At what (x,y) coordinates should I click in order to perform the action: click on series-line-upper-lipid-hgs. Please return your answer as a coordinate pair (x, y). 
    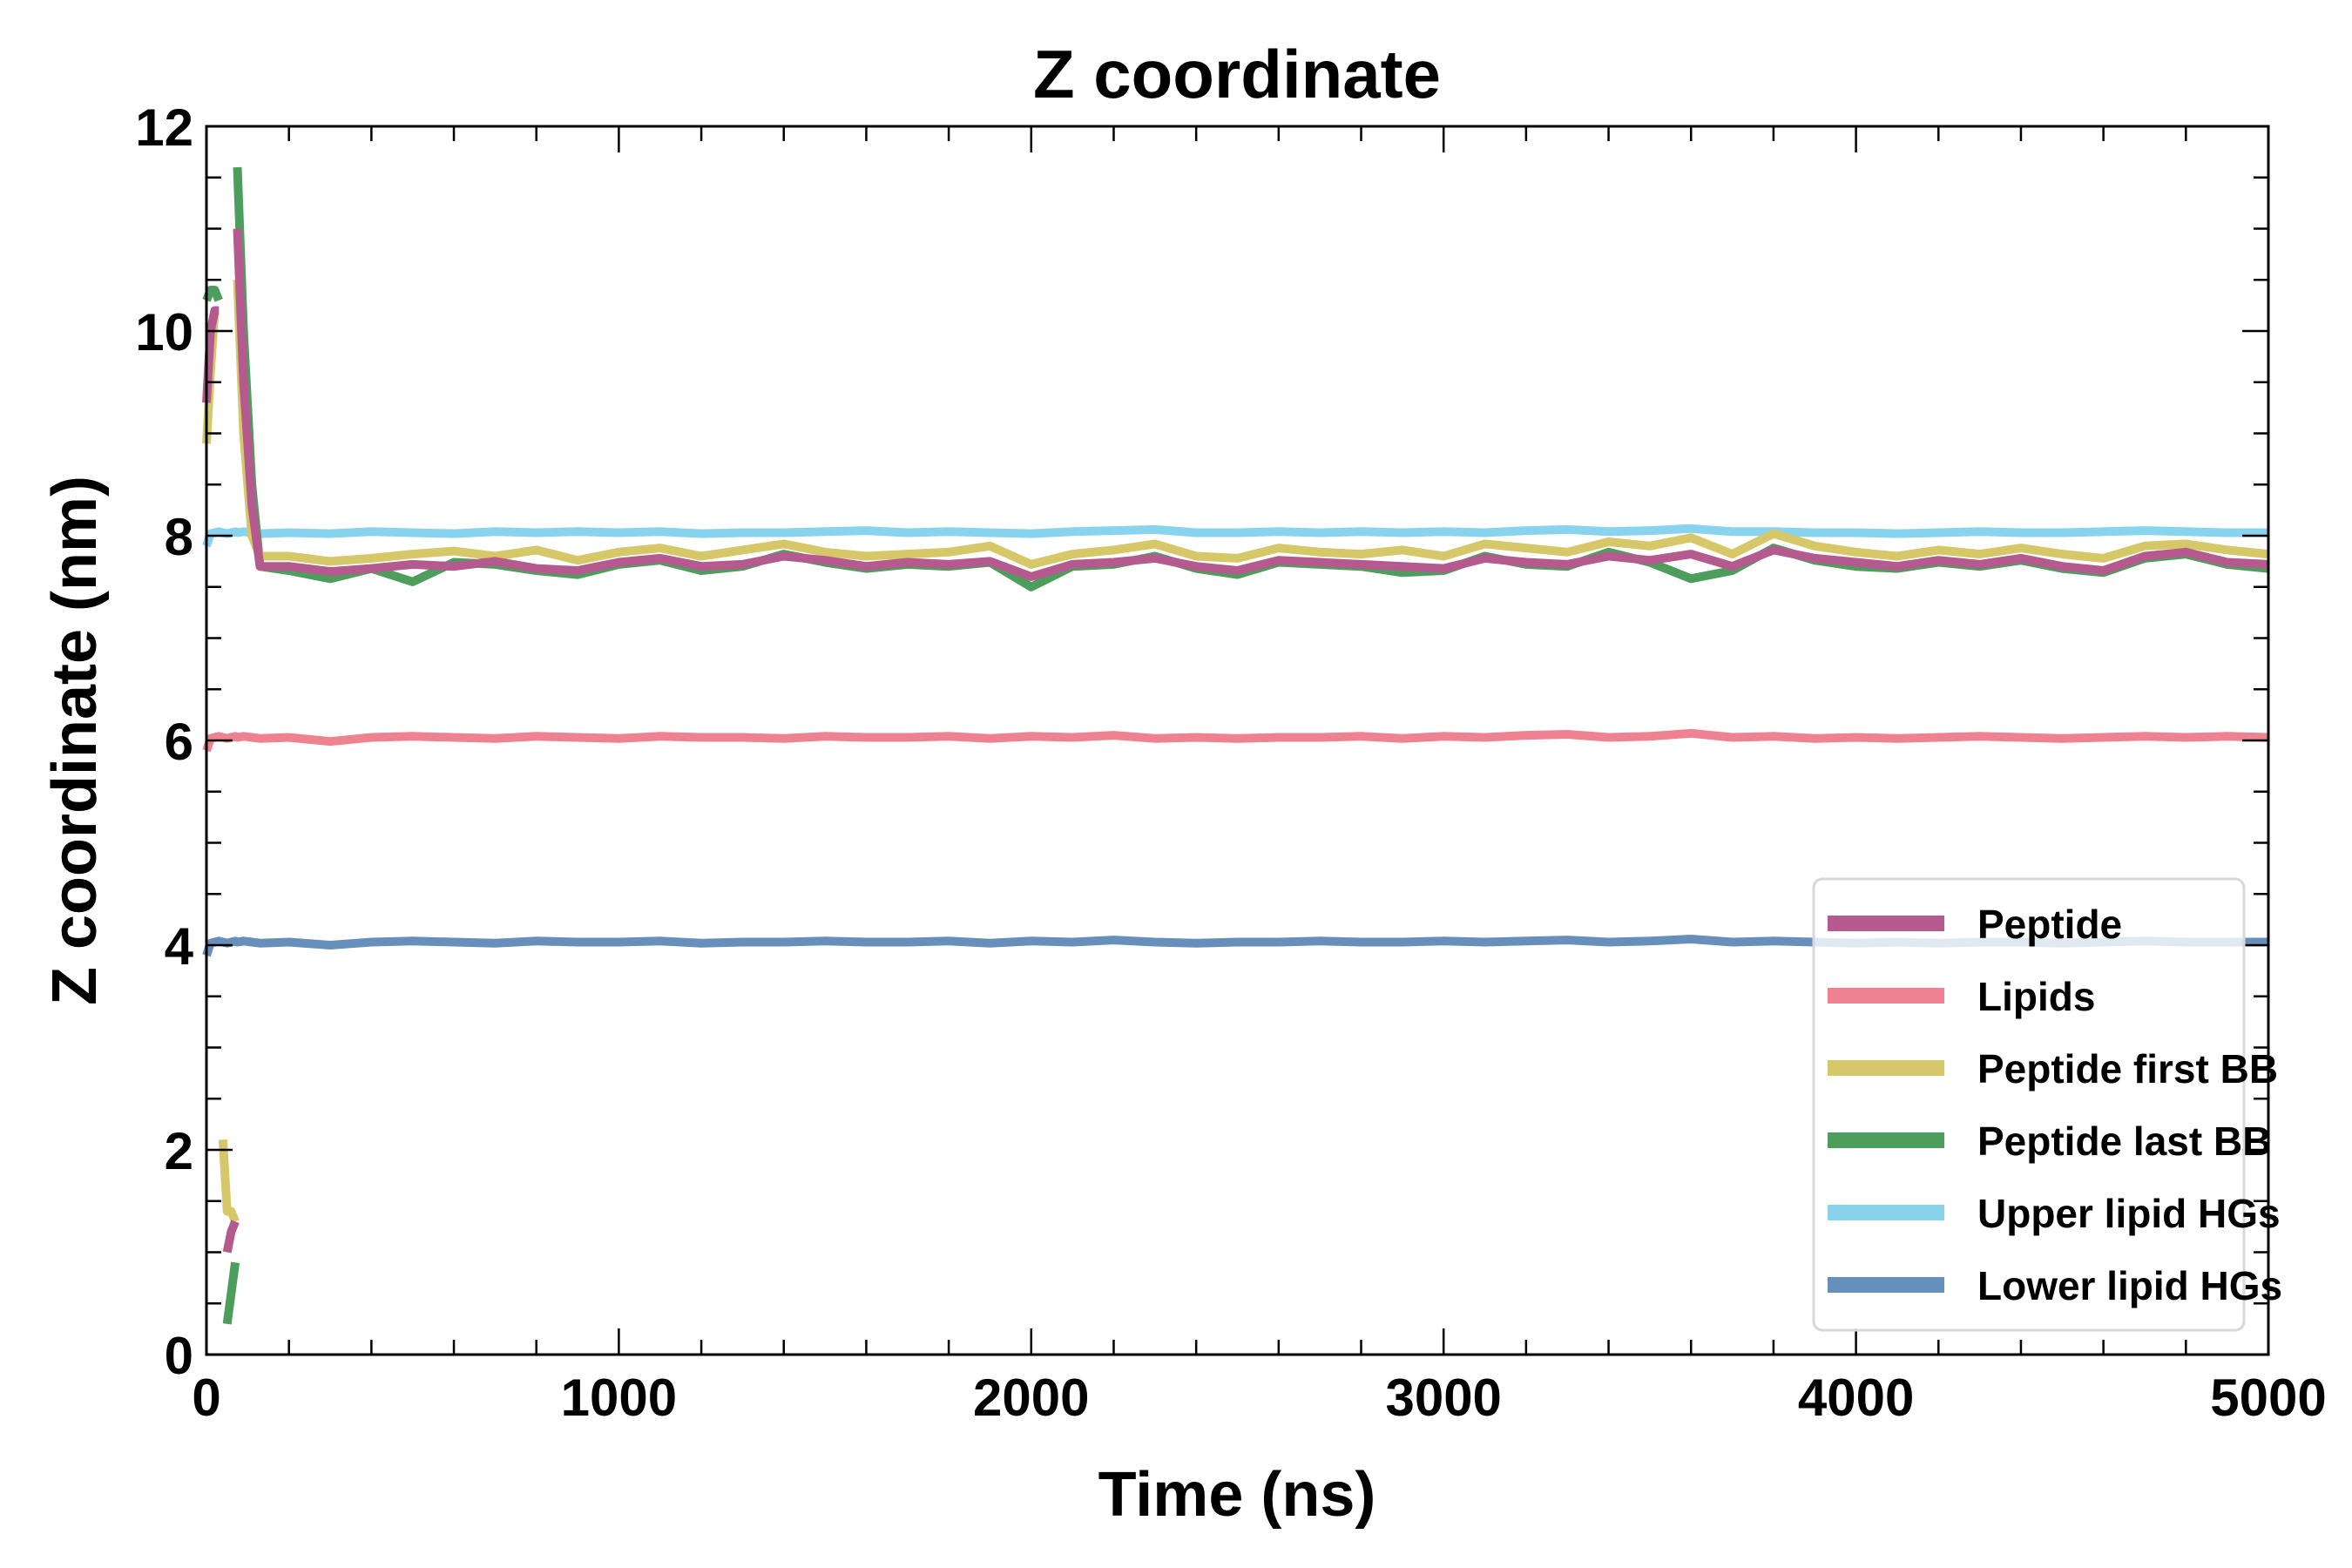
    Looking at the image, I should click on (1235, 536).